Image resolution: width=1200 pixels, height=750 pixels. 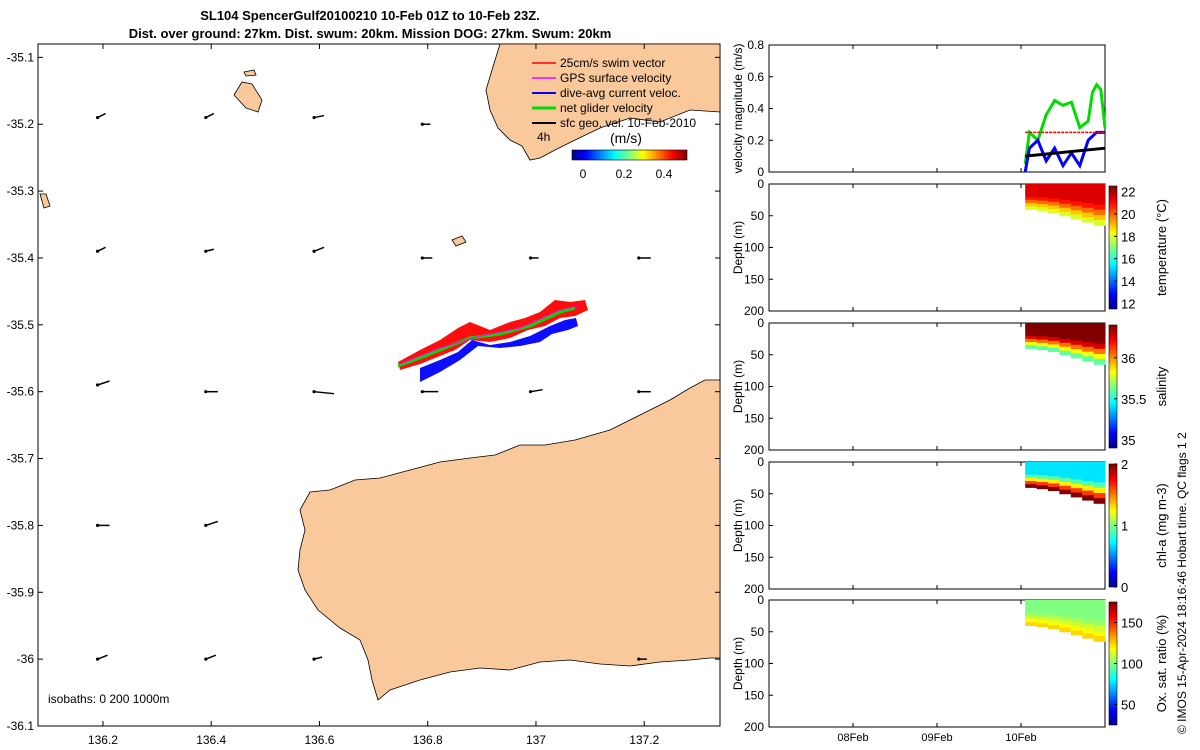 I want to click on land-yorke-peninsula, so click(x=602, y=102).